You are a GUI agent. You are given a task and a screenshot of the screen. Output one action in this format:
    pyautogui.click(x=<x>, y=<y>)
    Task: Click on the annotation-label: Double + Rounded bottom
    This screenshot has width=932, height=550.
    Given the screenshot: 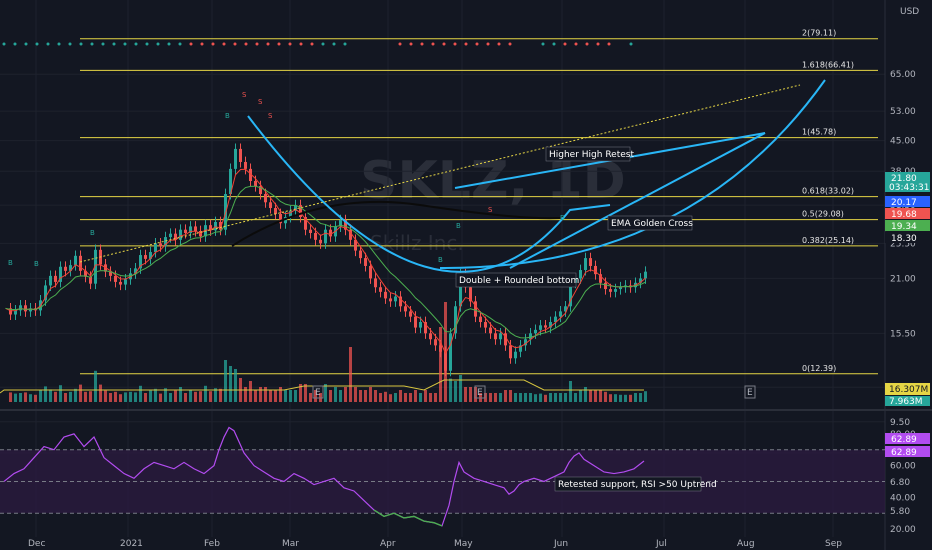 What is the action you would take?
    pyautogui.click(x=519, y=281)
    